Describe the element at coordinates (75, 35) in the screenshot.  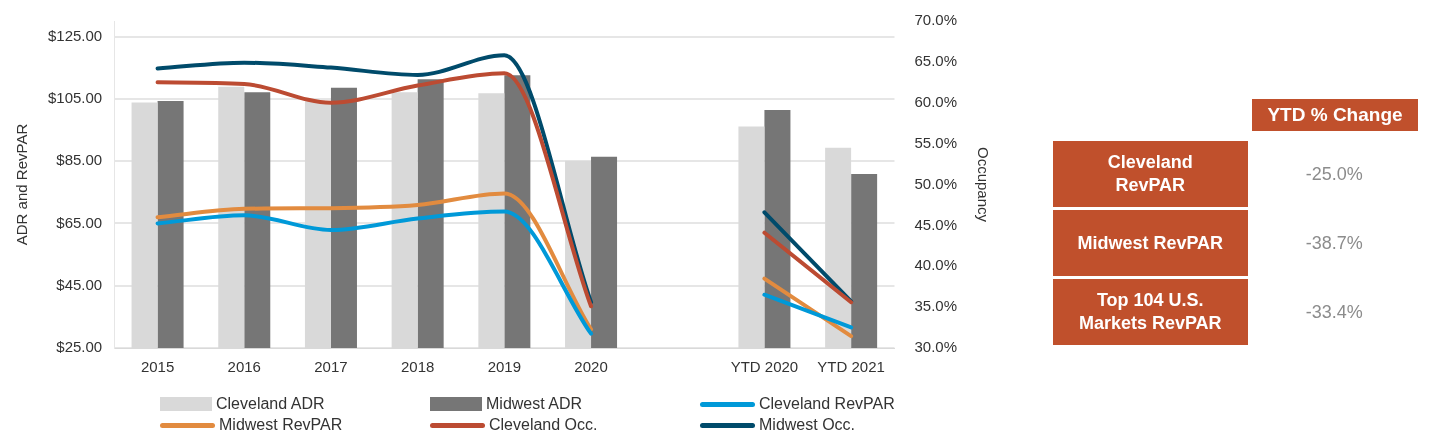
I see `y-tick-label: $125.00` at that location.